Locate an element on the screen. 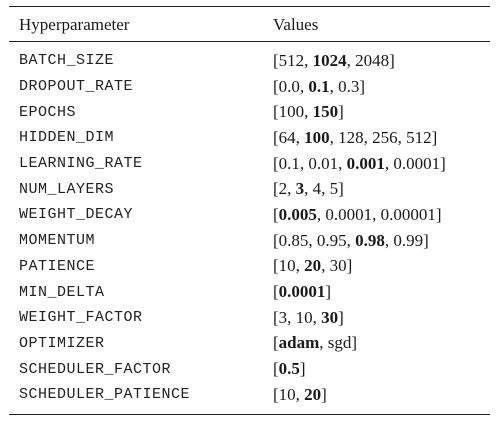  selected-value: 150 is located at coordinates (325, 112).